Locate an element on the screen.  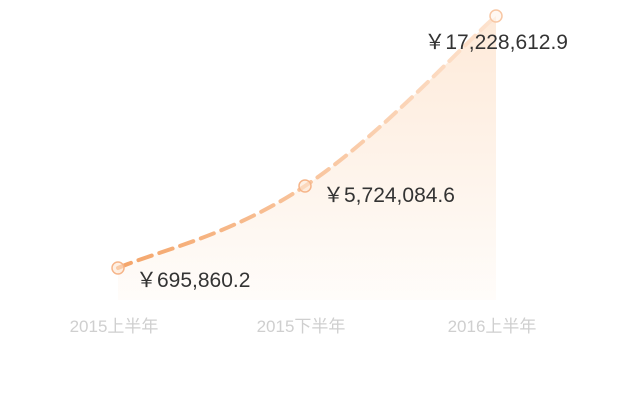
data-label: ￥695,860.2 is located at coordinates (193, 280).